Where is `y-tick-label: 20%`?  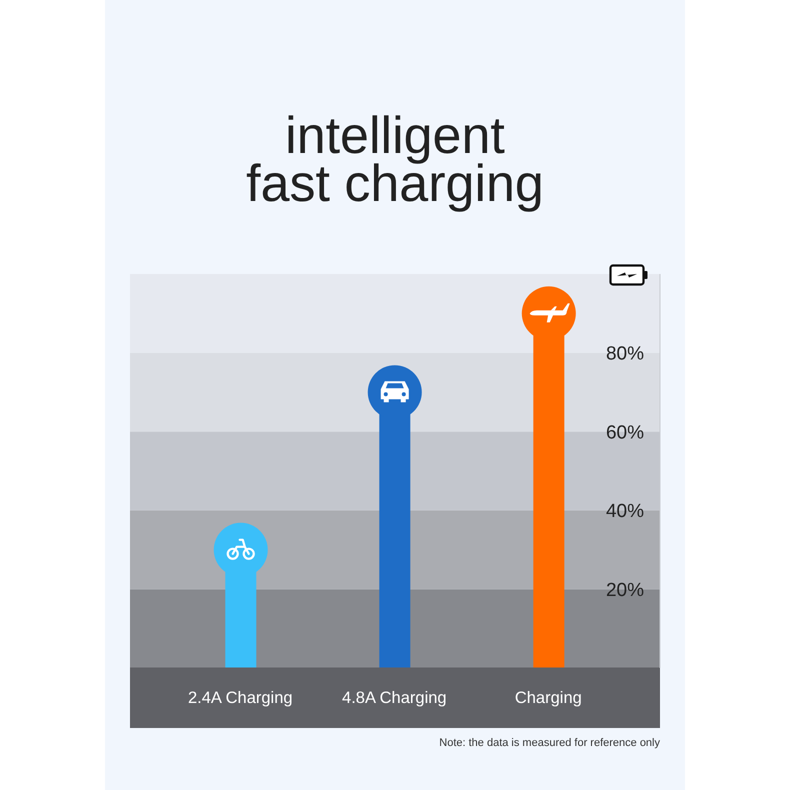
y-tick-label: 20% is located at coordinates (625, 590).